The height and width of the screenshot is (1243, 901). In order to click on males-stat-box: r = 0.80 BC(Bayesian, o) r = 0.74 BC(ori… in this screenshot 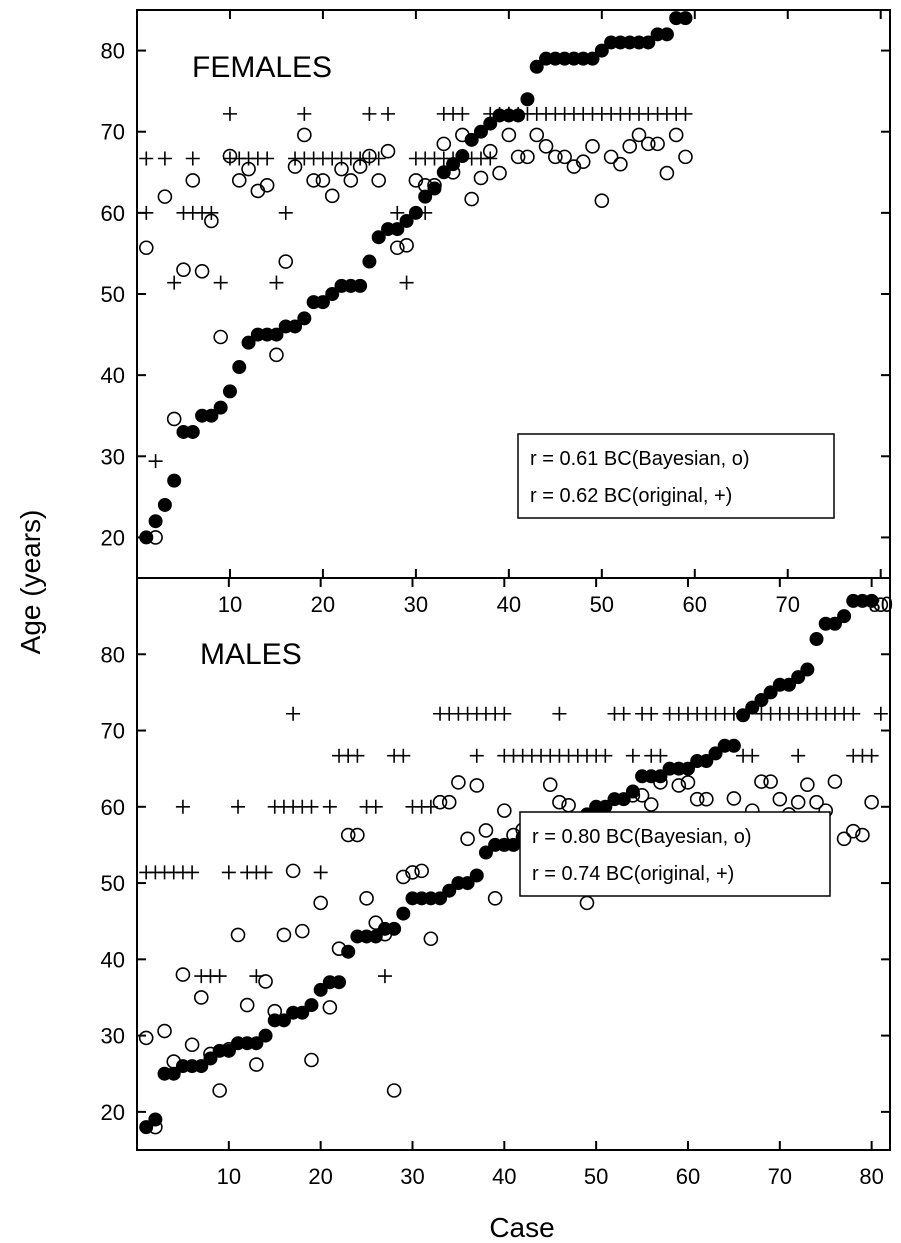, I will do `click(675, 854)`.